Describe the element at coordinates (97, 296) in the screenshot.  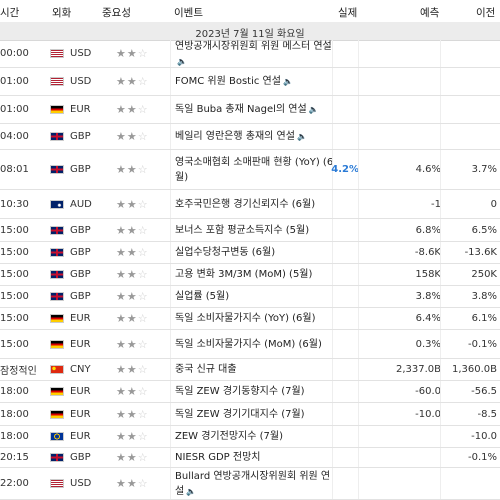
I see `currency-cell: GBP` at that location.